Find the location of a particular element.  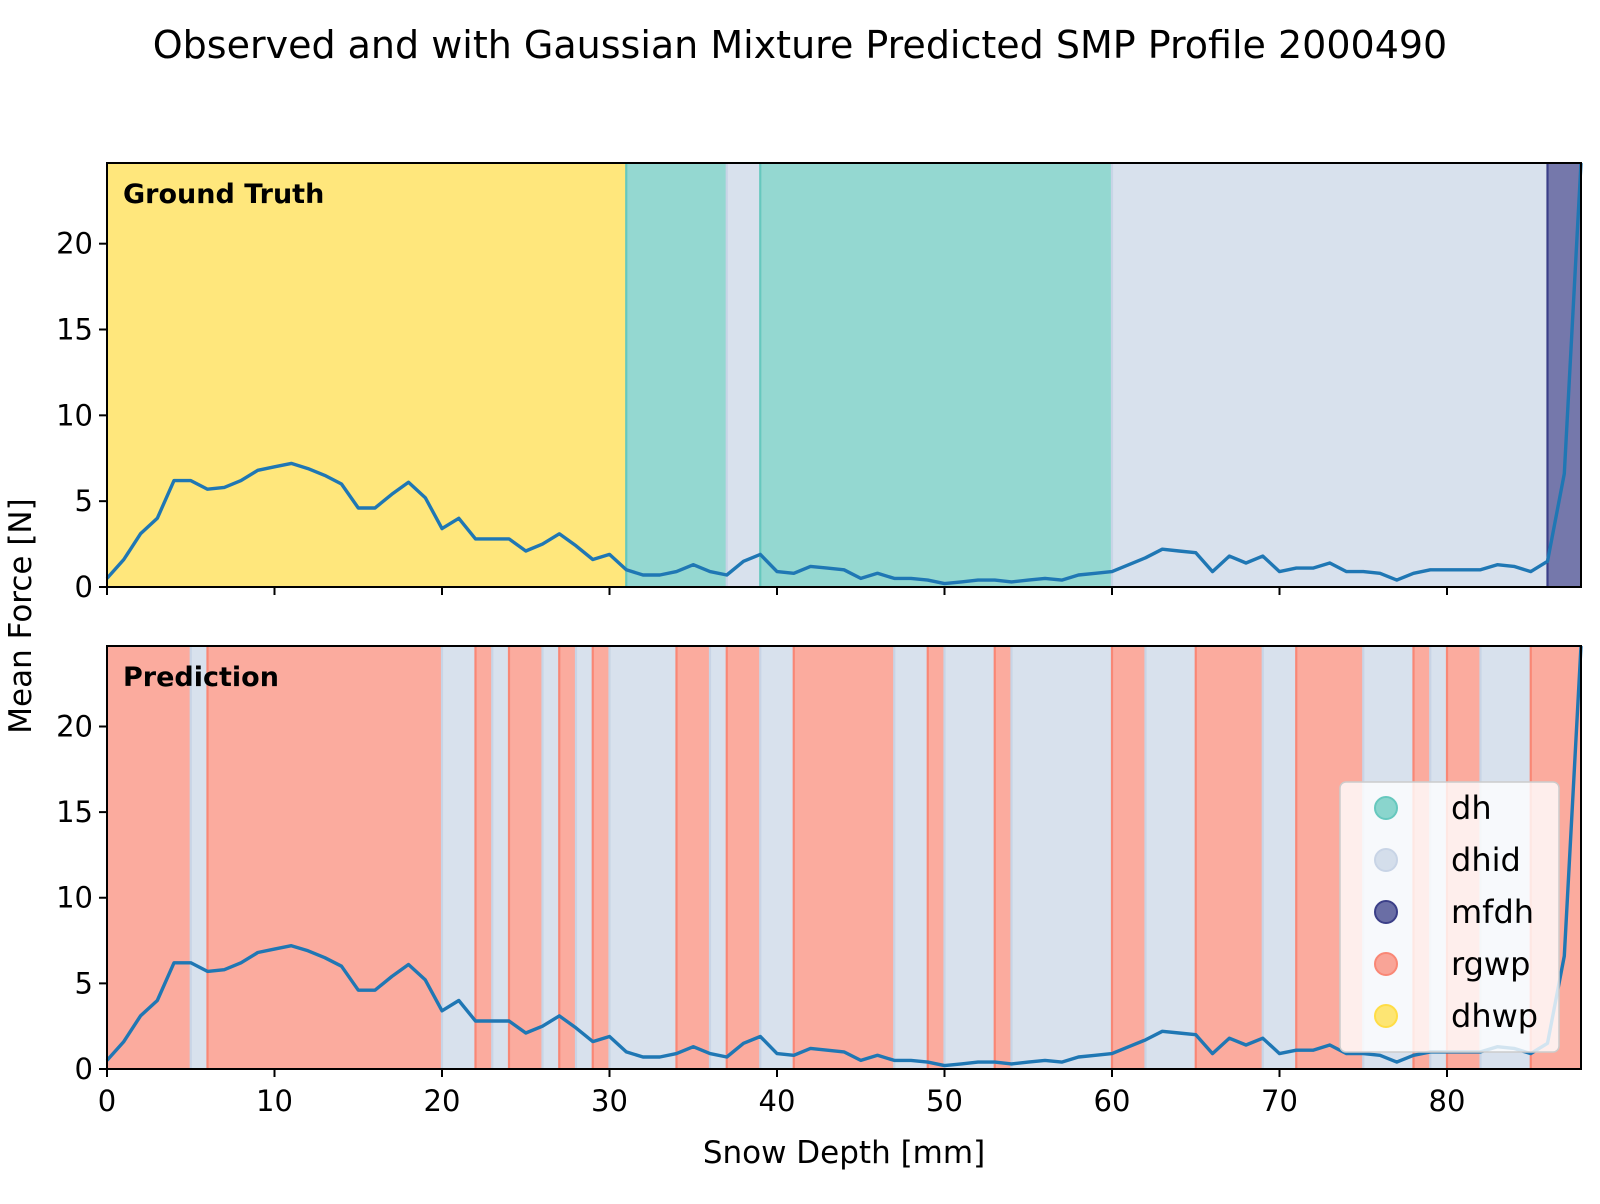

x-tick-label: 50 is located at coordinates (944, 1101).